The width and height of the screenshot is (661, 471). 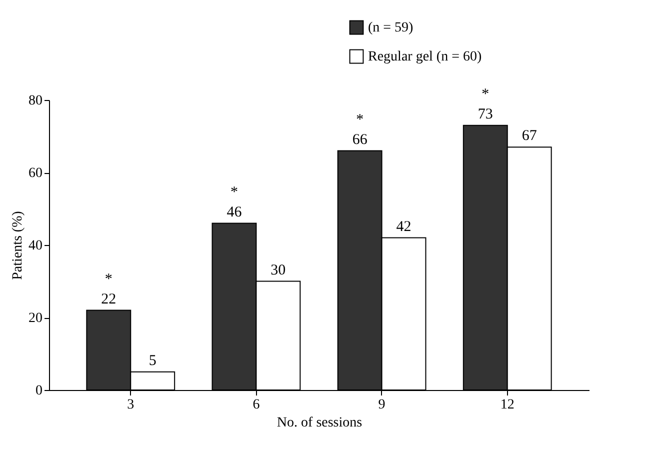 I want to click on y-tick-label: 60, so click(x=35, y=173).